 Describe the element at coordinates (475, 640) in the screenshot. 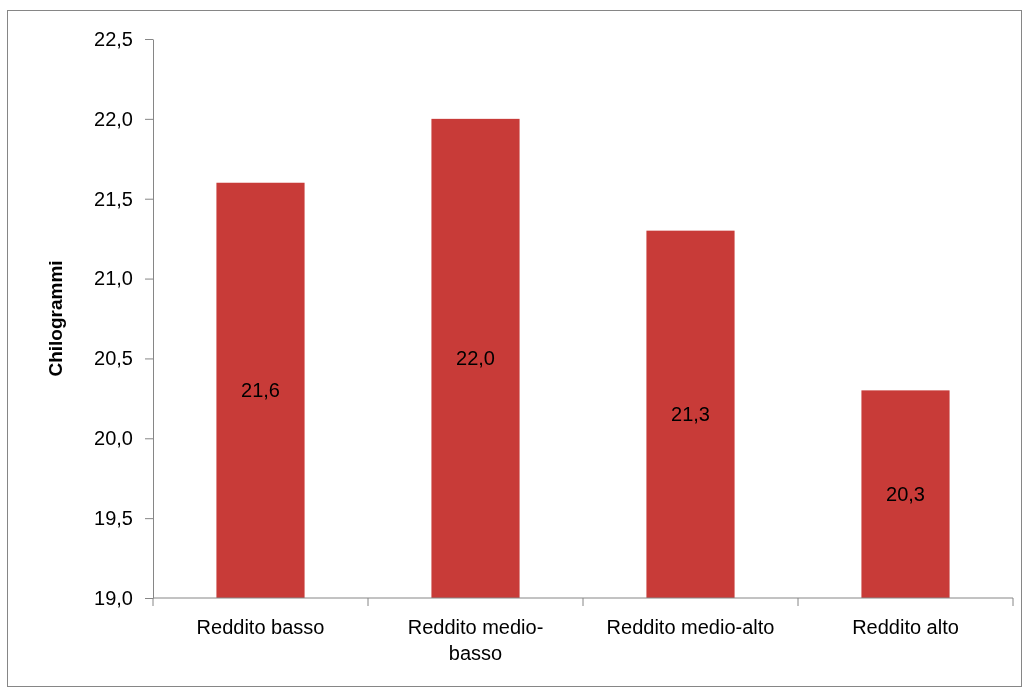

I see `x-tick-label: Reddito medio-basso` at that location.